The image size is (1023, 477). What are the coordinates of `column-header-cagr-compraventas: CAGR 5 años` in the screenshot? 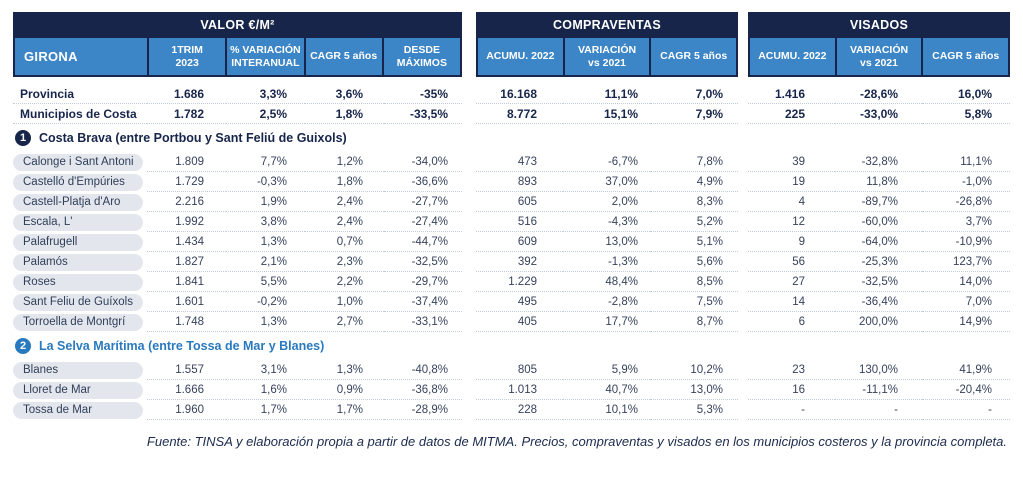 It's located at (692, 56).